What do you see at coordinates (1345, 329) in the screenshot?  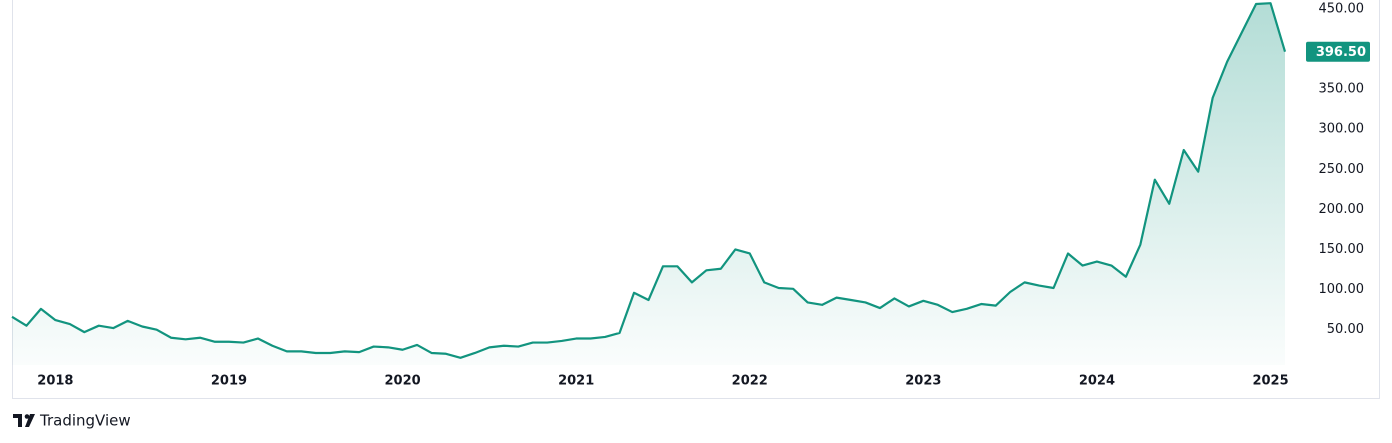 I see `y-tick-label: 50.00` at bounding box center [1345, 329].